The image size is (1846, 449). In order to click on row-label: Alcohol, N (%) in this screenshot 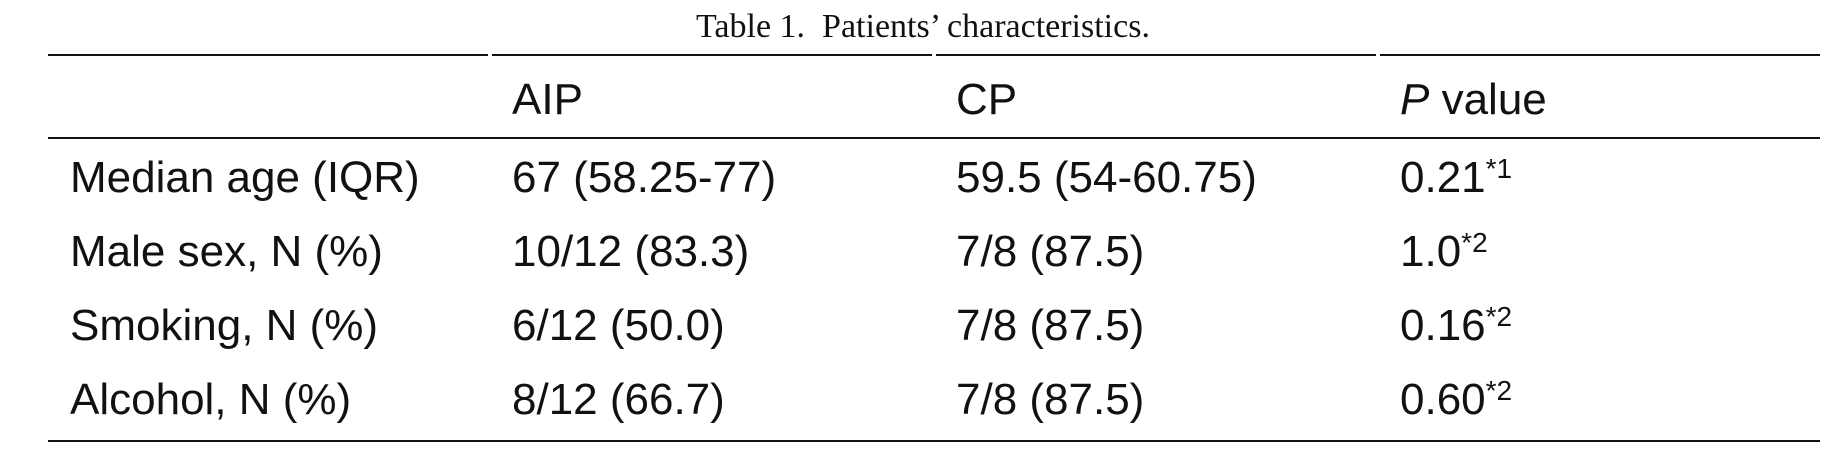, I will do `click(211, 399)`.